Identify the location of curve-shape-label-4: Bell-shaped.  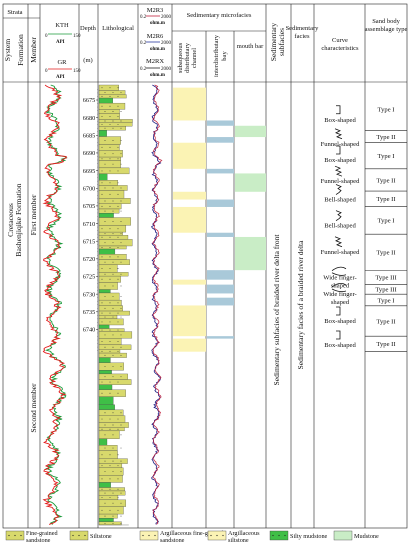
(340, 200).